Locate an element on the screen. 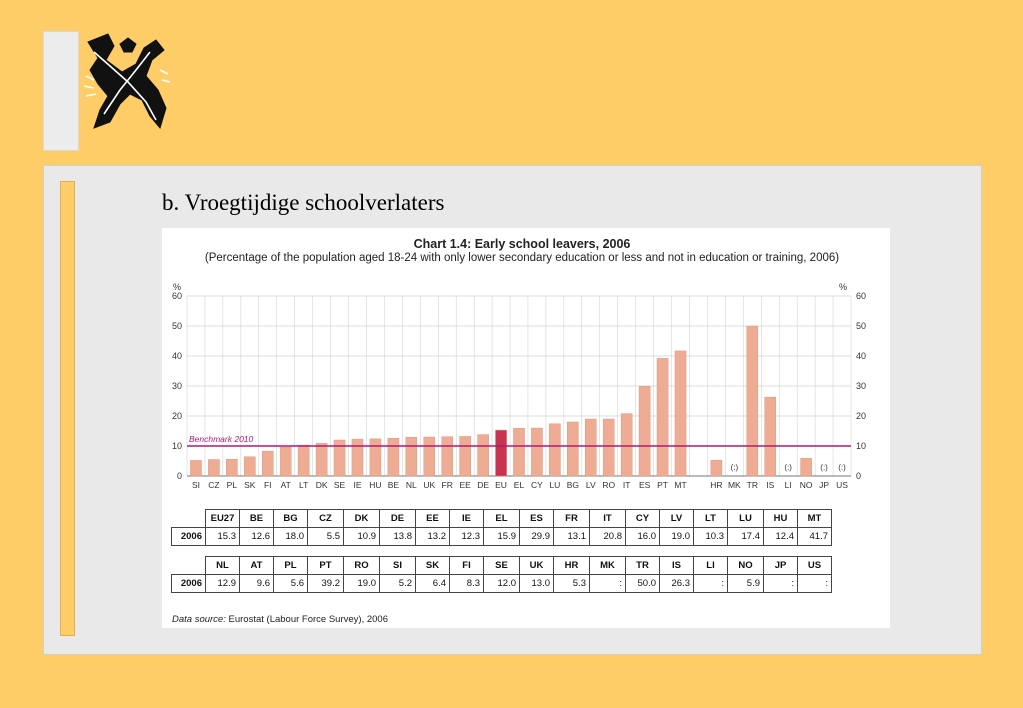 This screenshot has width=1023, height=708. table-value-cell: 18.0 is located at coordinates (290, 536).